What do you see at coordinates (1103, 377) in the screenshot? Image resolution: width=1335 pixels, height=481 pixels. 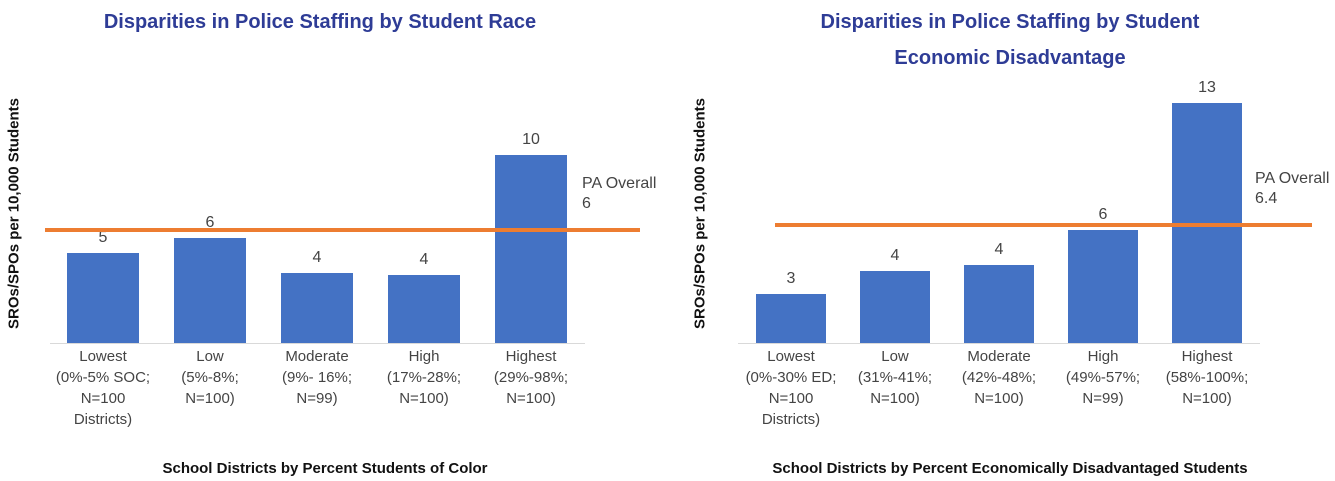 I see `x-tick-label: High (49%-57%; N=99)` at bounding box center [1103, 377].